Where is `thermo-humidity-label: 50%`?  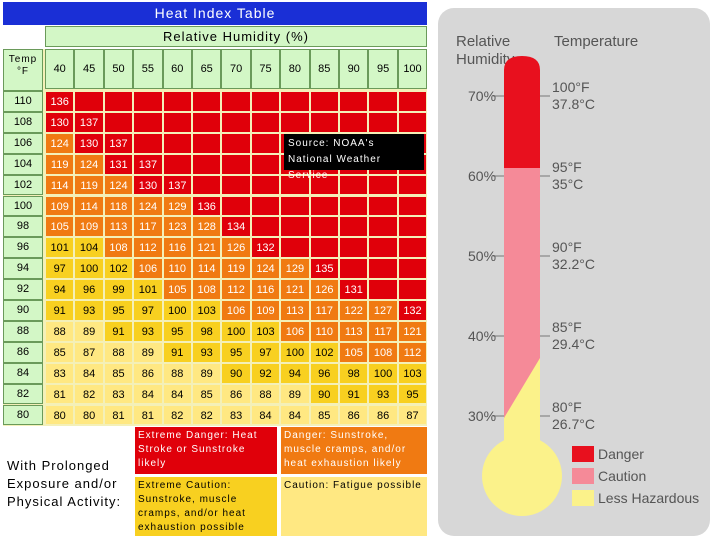
thermo-humidity-label: 50% is located at coordinates (482, 256).